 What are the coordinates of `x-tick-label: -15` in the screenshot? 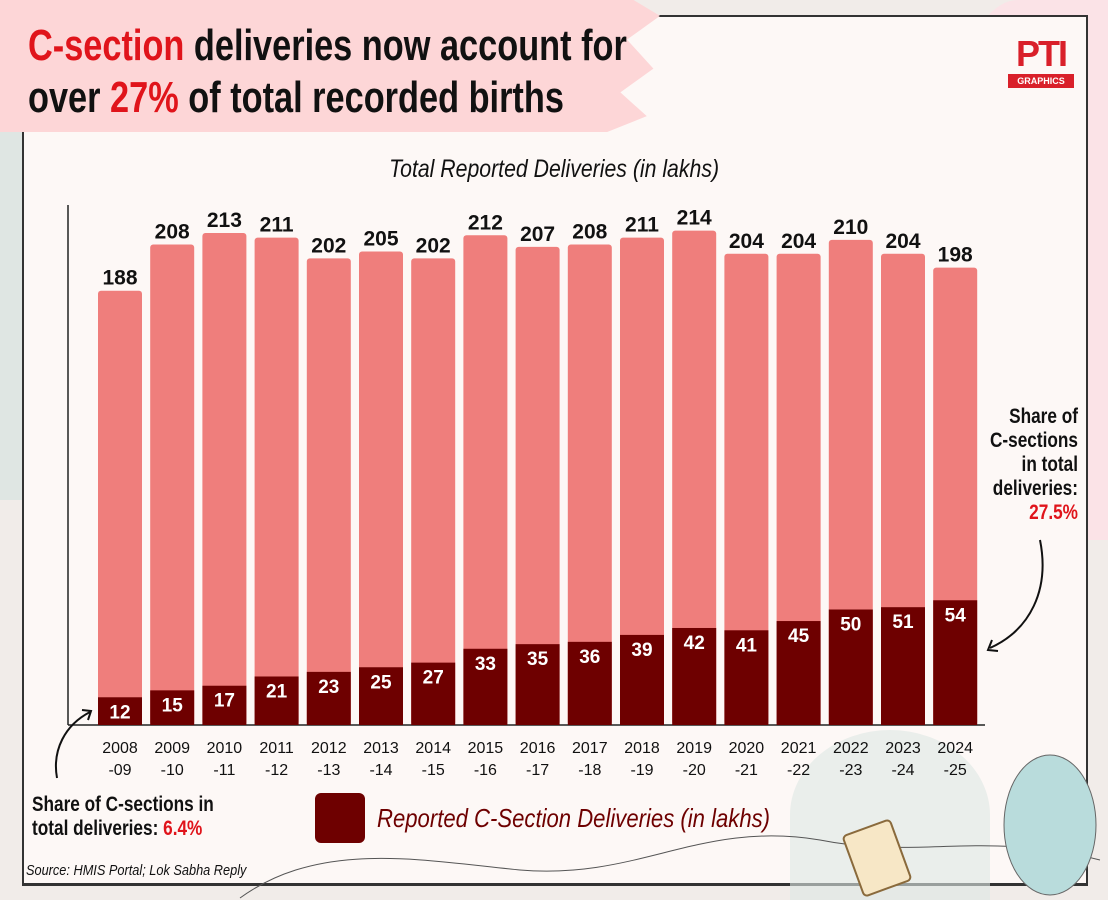 It's located at (433, 770).